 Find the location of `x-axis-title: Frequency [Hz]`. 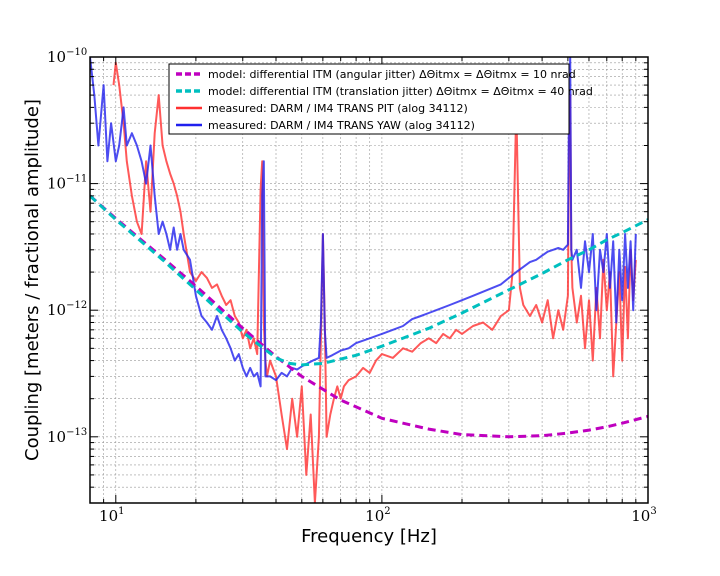

x-axis-title: Frequency [Hz] is located at coordinates (369, 536).